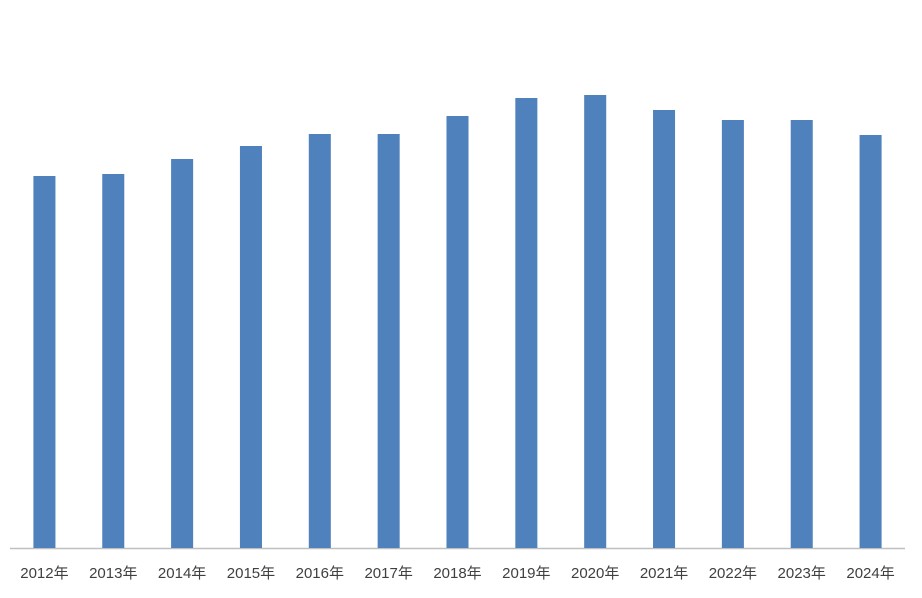  Describe the element at coordinates (870, 573) in the screenshot. I see `x-tick-label: 2024年` at that location.